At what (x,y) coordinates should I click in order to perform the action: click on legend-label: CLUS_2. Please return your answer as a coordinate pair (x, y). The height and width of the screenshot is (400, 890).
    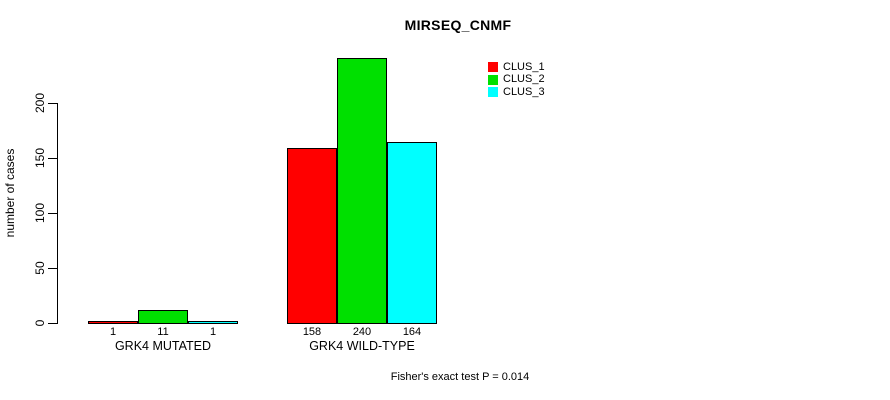
    Looking at the image, I should click on (524, 79).